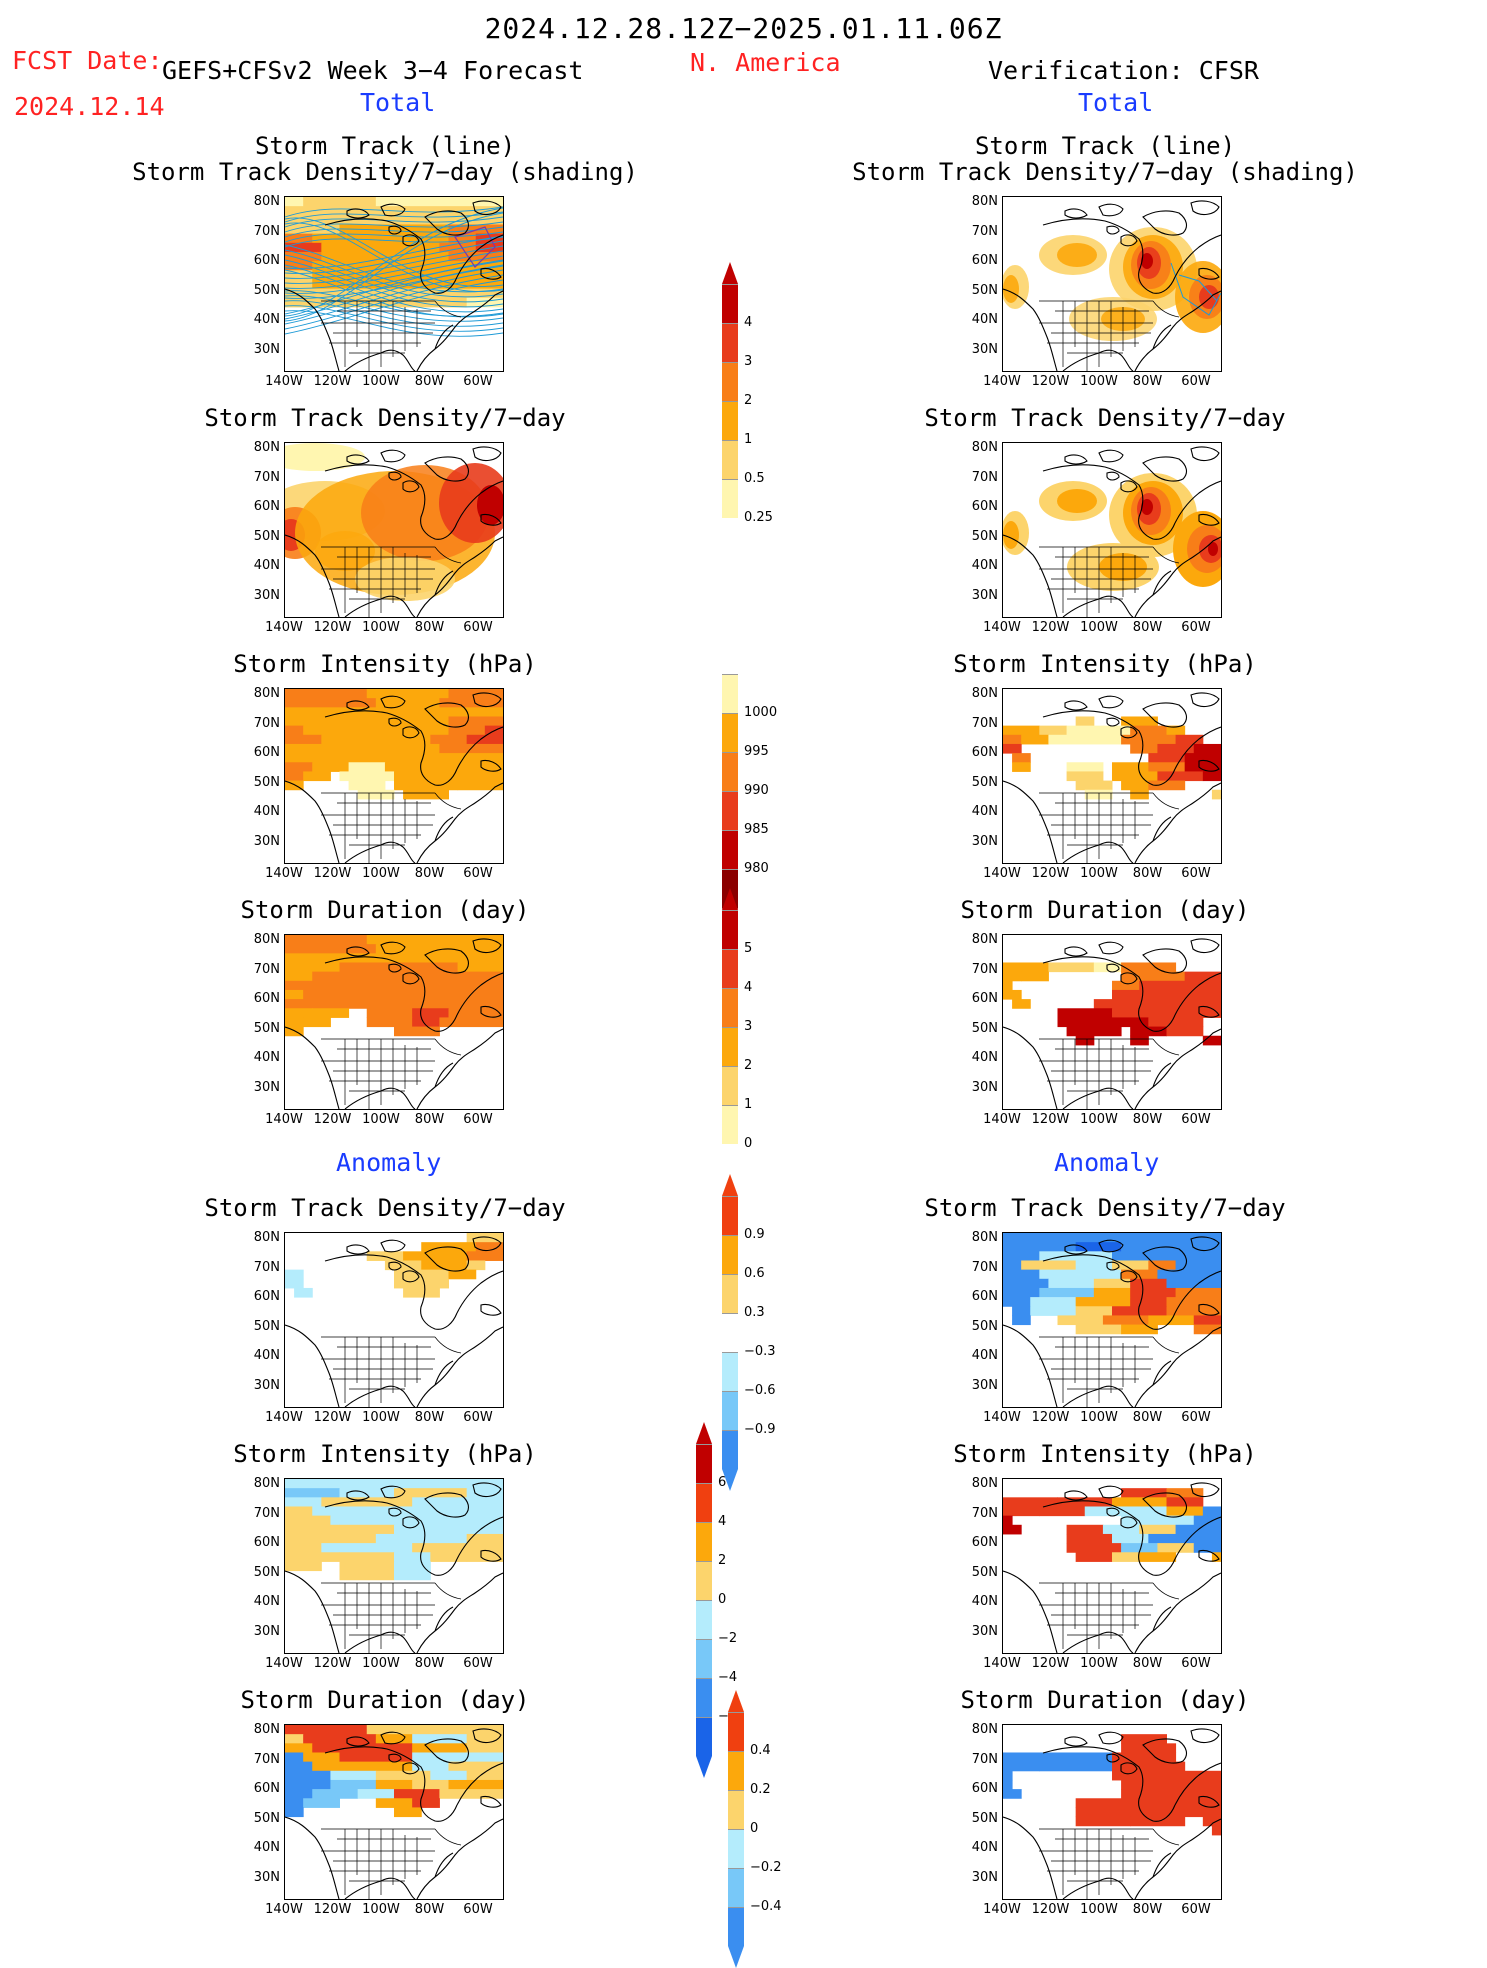 The height and width of the screenshot is (1968, 1487). Describe the element at coordinates (748, 1104) in the screenshot. I see `colorbar-label: 1` at that location.